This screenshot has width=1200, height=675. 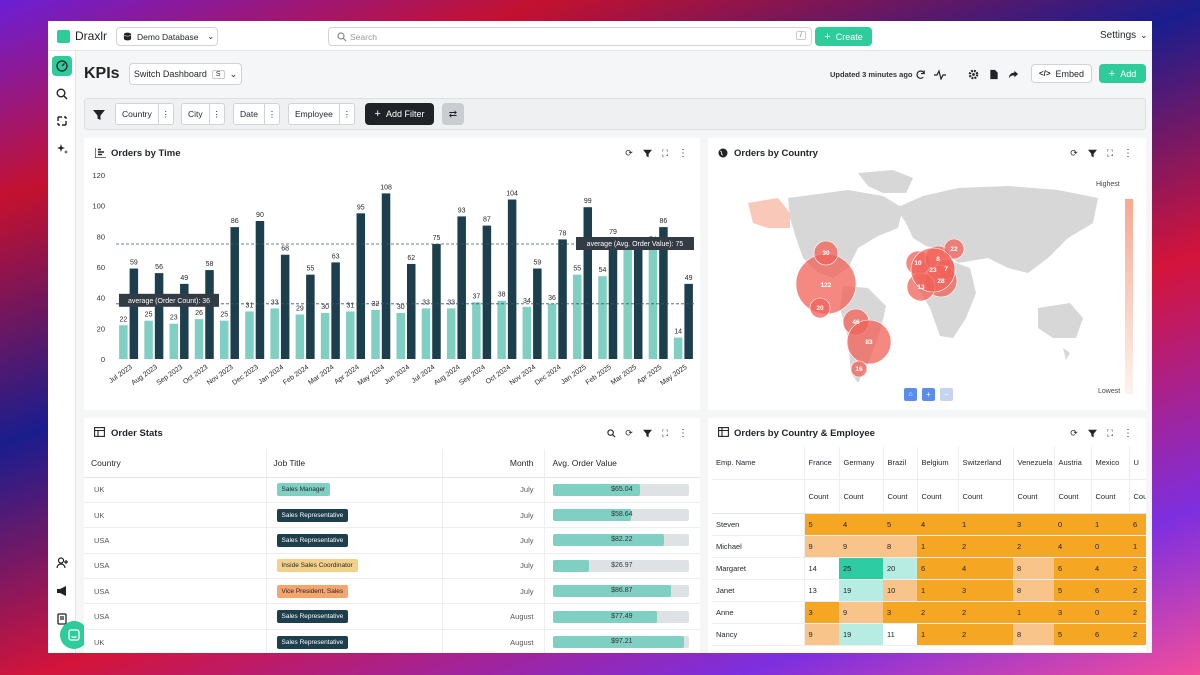 I want to click on table-row: UK Sales Manager July $65.04, so click(x=392, y=490).